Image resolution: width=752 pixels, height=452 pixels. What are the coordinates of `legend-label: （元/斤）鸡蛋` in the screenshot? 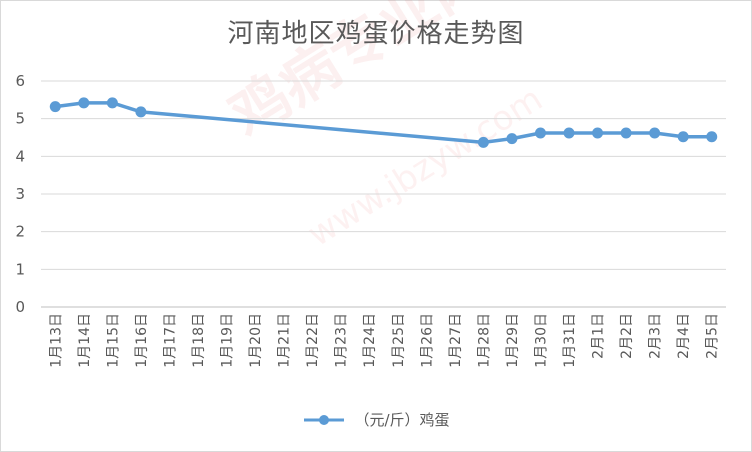 It's located at (402, 420).